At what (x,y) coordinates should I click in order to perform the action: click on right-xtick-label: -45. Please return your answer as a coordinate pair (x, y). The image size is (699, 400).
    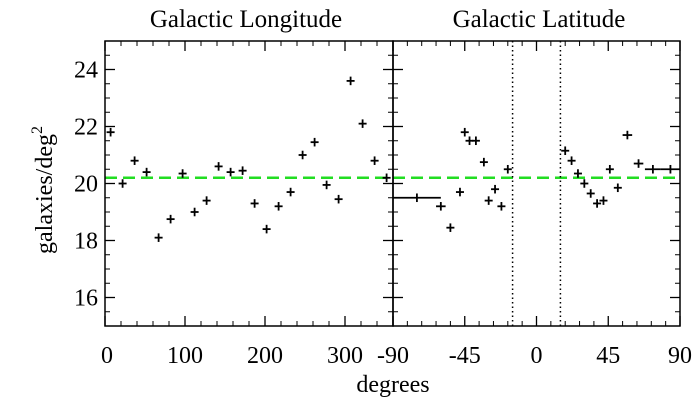
    Looking at the image, I should click on (465, 356).